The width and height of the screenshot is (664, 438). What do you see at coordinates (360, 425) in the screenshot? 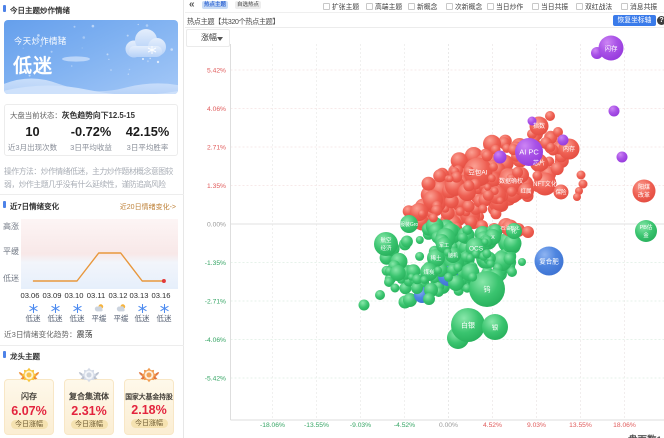
I see `svg-text: -9.03%` at bounding box center [360, 425].